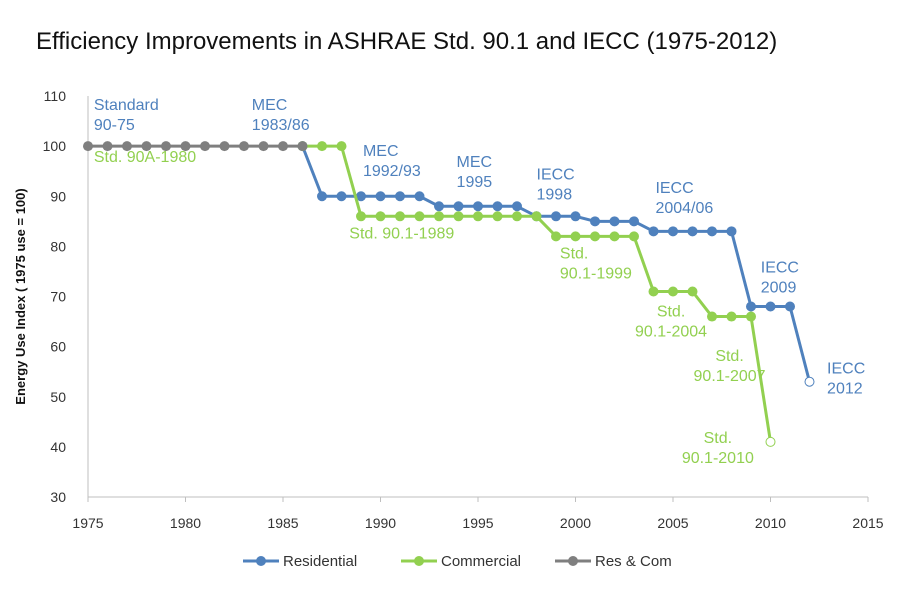 The image size is (900, 600). Describe the element at coordinates (58, 497) in the screenshot. I see `y-tick-label: 30` at that location.